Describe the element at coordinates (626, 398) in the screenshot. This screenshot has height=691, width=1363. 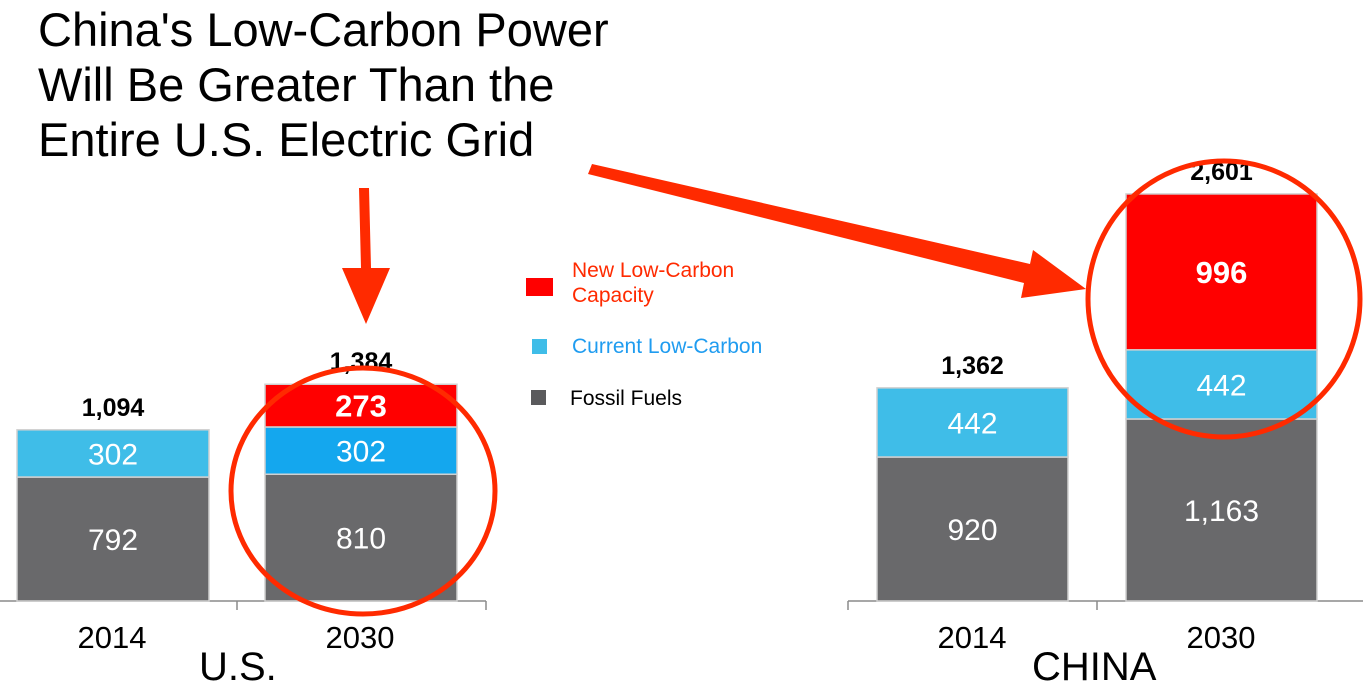
I see `legend-label-fossil: Fossil Fuels` at that location.